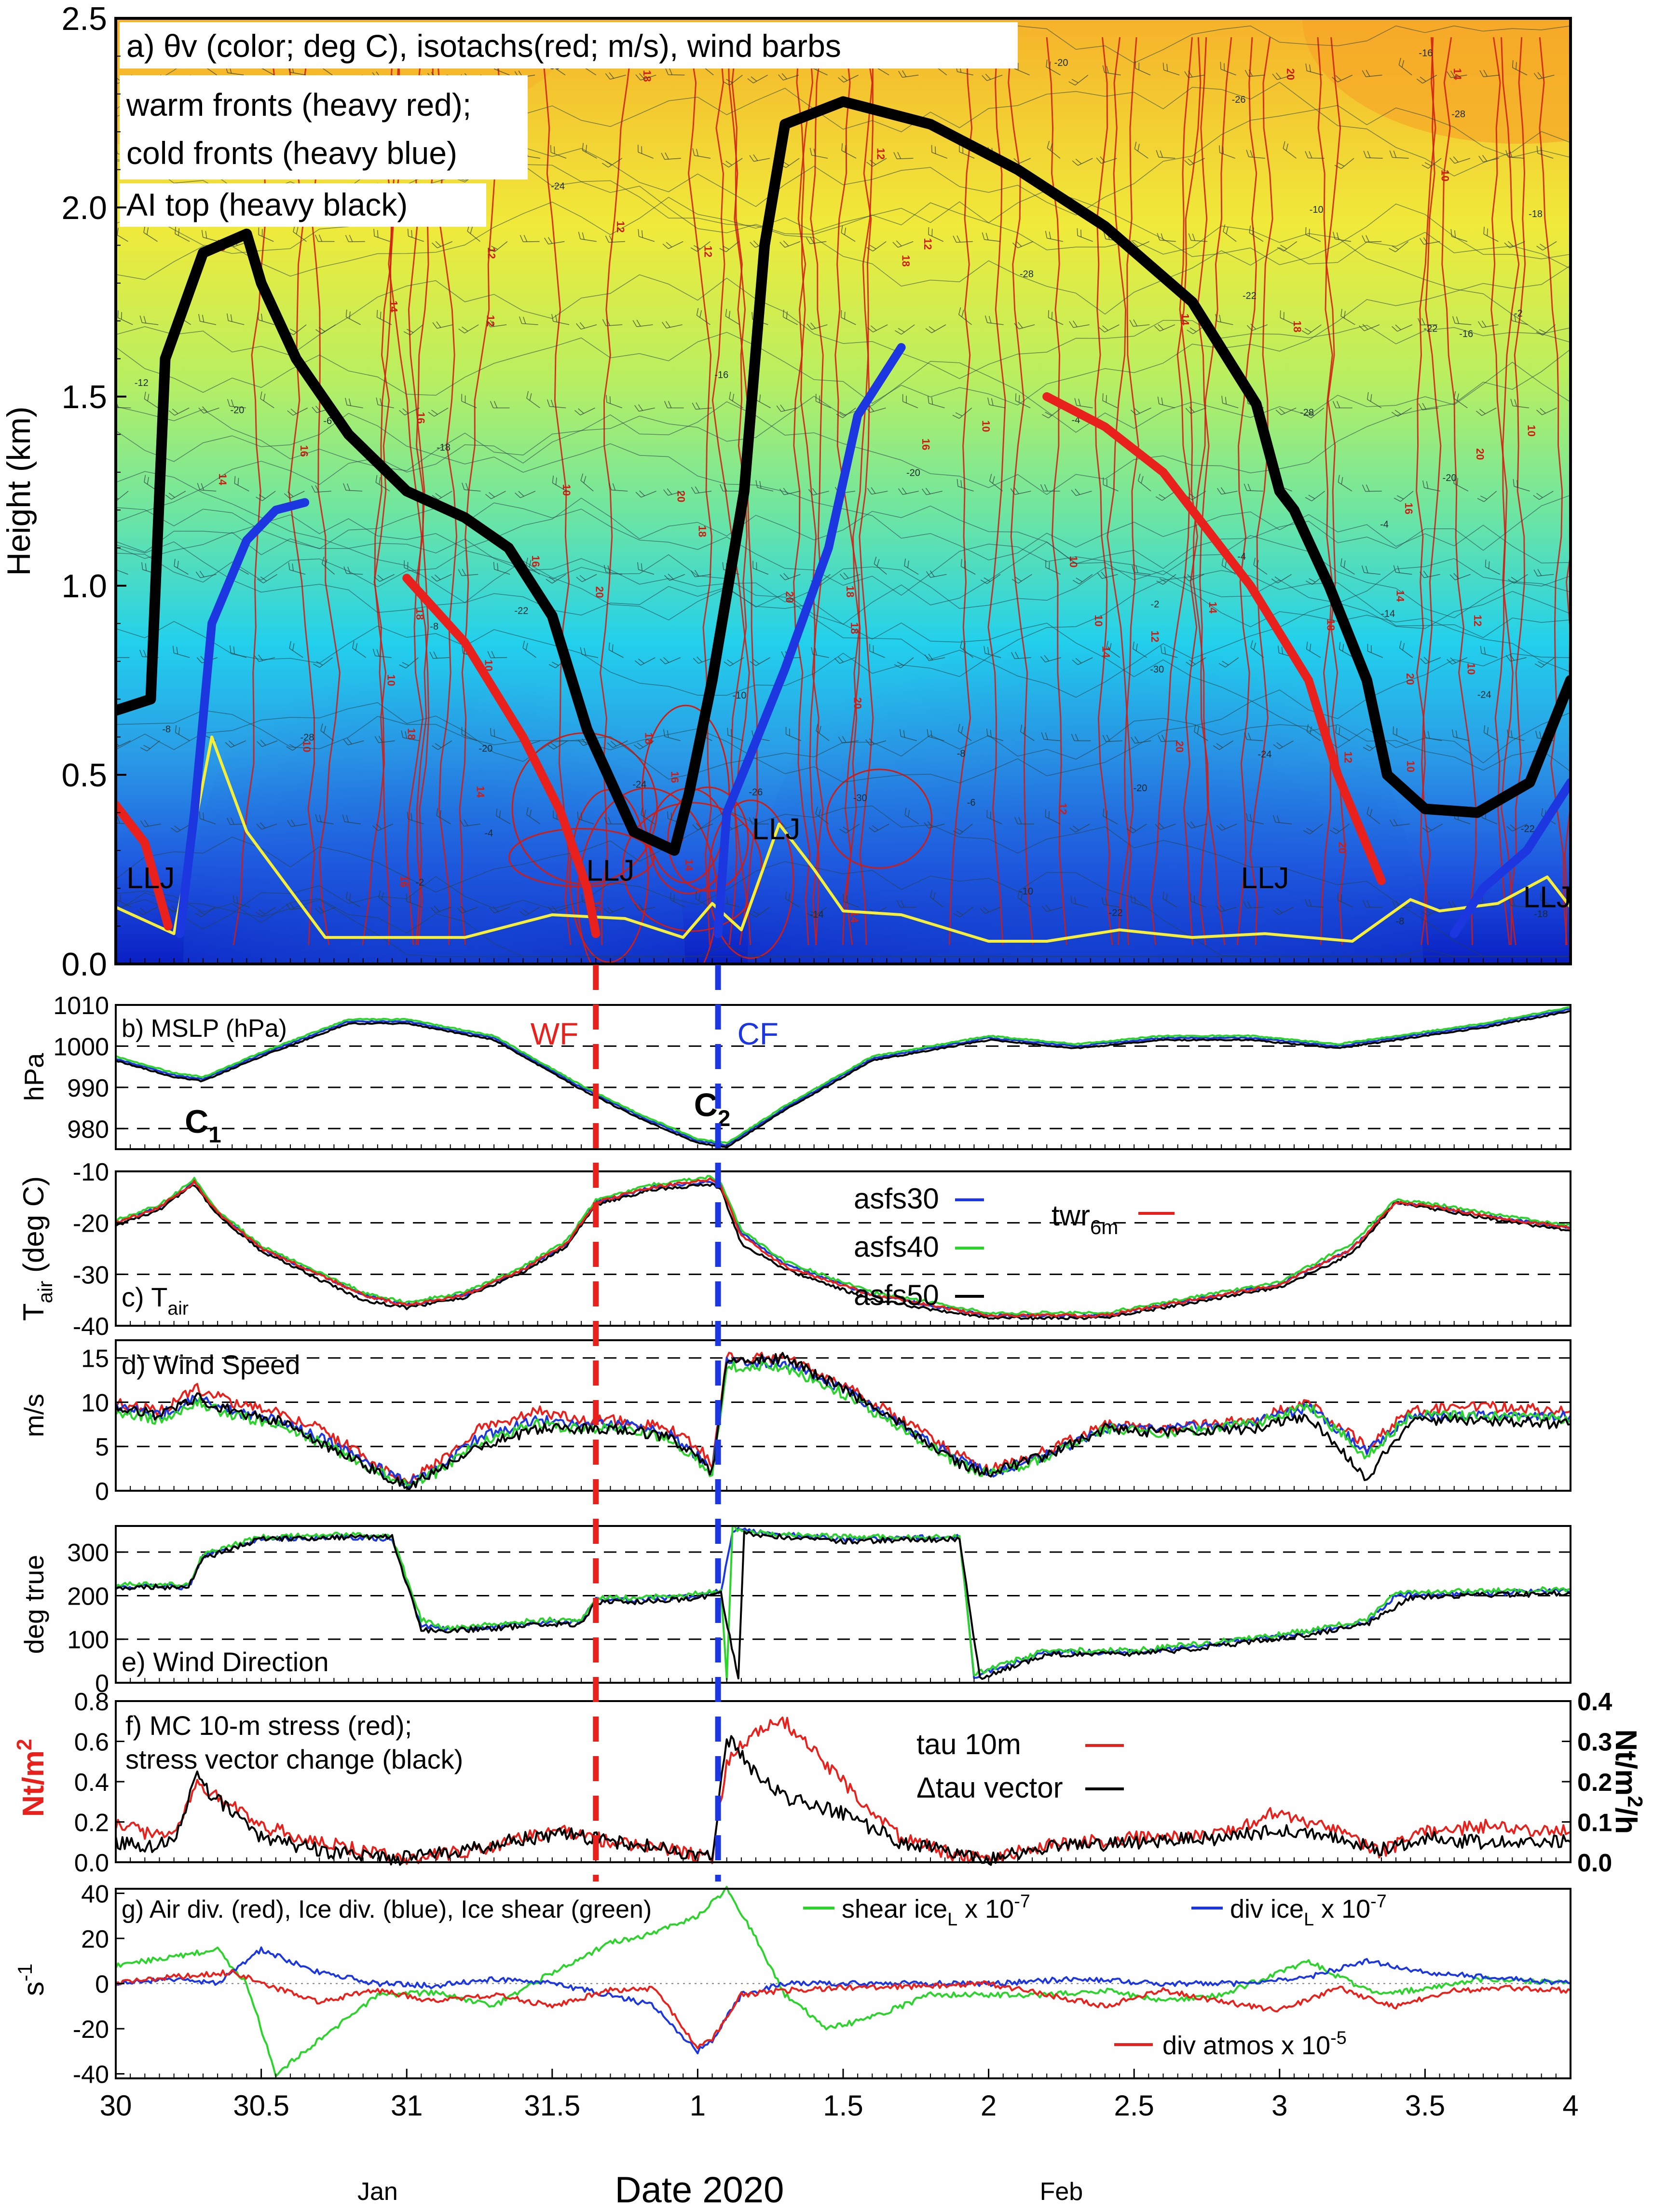 Image resolution: width=1653 pixels, height=2212 pixels. I want to click on legend-shear-ice: shear iceL x 10-7, so click(936, 1910).